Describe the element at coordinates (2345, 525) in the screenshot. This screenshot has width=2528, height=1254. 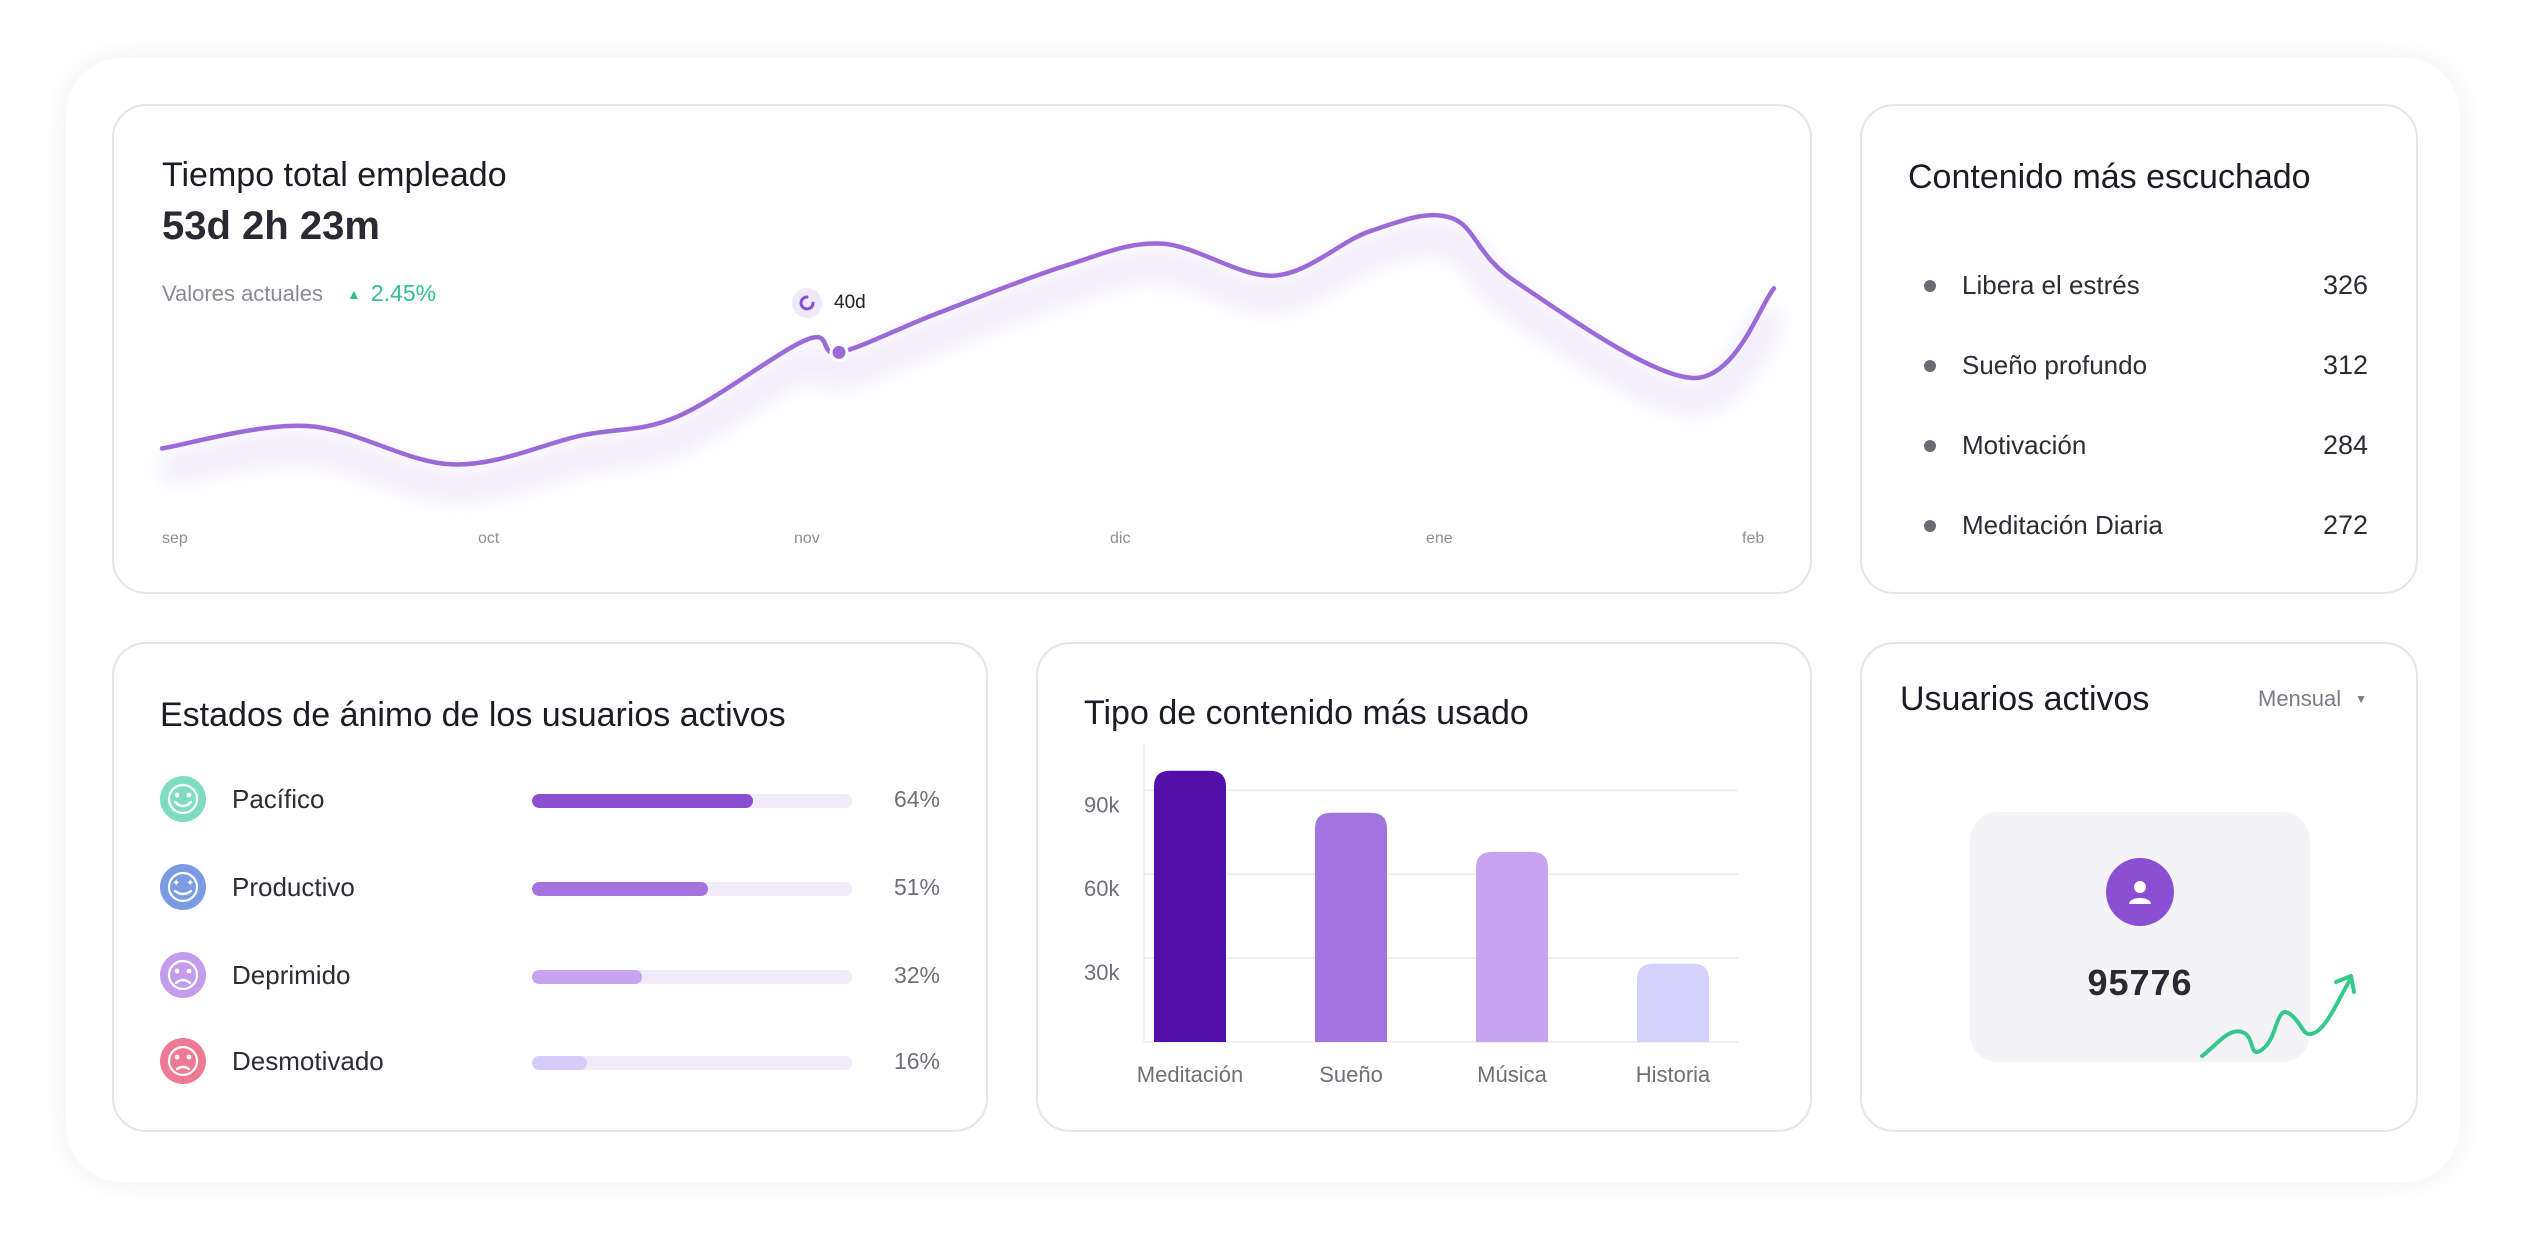
I see `top-content-count: 272` at that location.